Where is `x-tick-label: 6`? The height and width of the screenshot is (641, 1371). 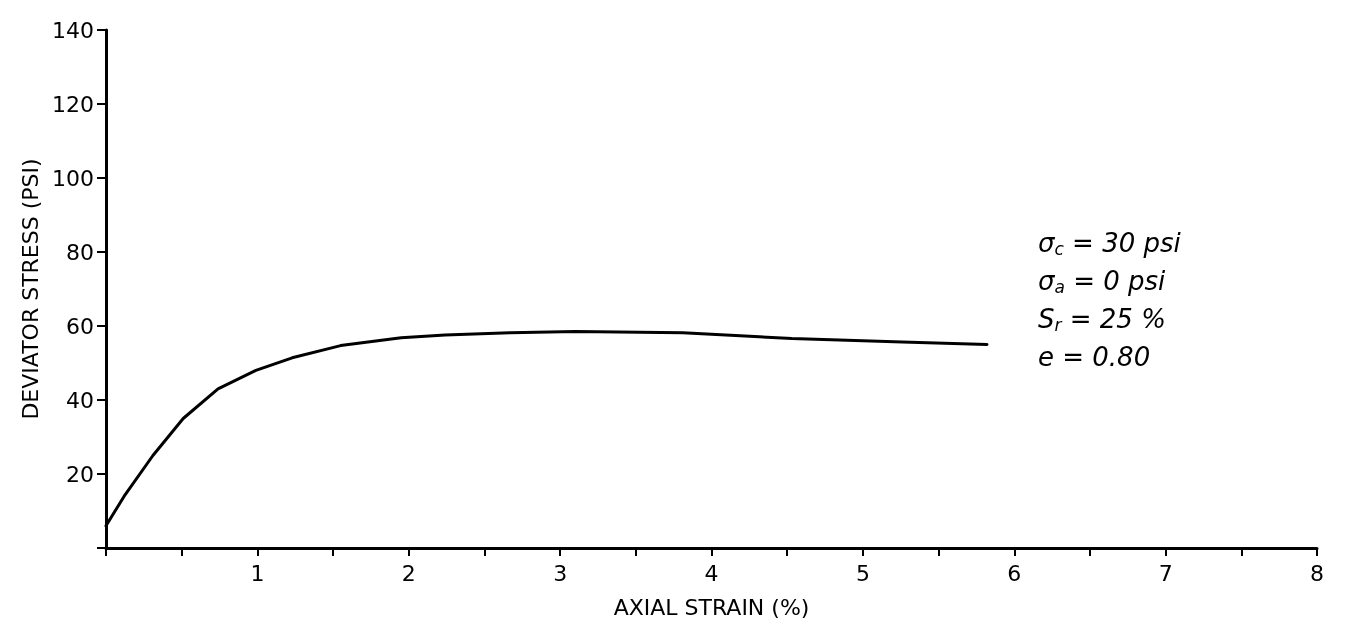
x-tick-label: 6 is located at coordinates (1014, 573).